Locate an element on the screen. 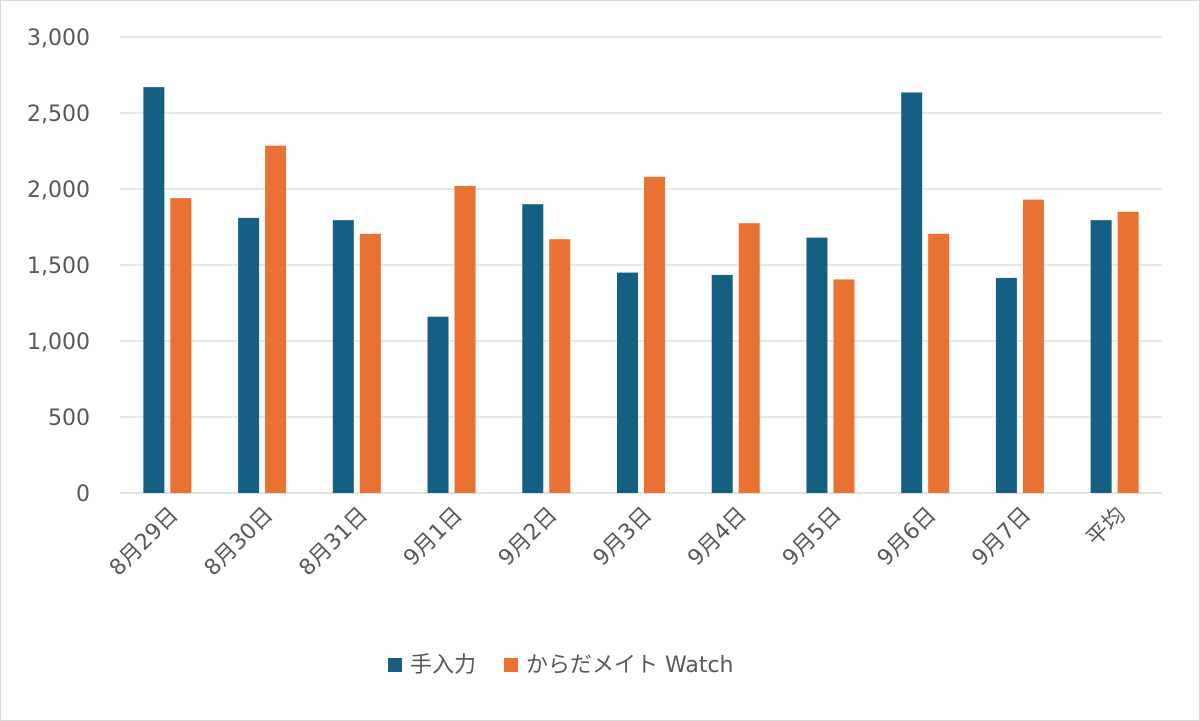  y-axis-ticks: 0 500 1,000 1,500 2,000 2,500 3,000 is located at coordinates (58, 266).